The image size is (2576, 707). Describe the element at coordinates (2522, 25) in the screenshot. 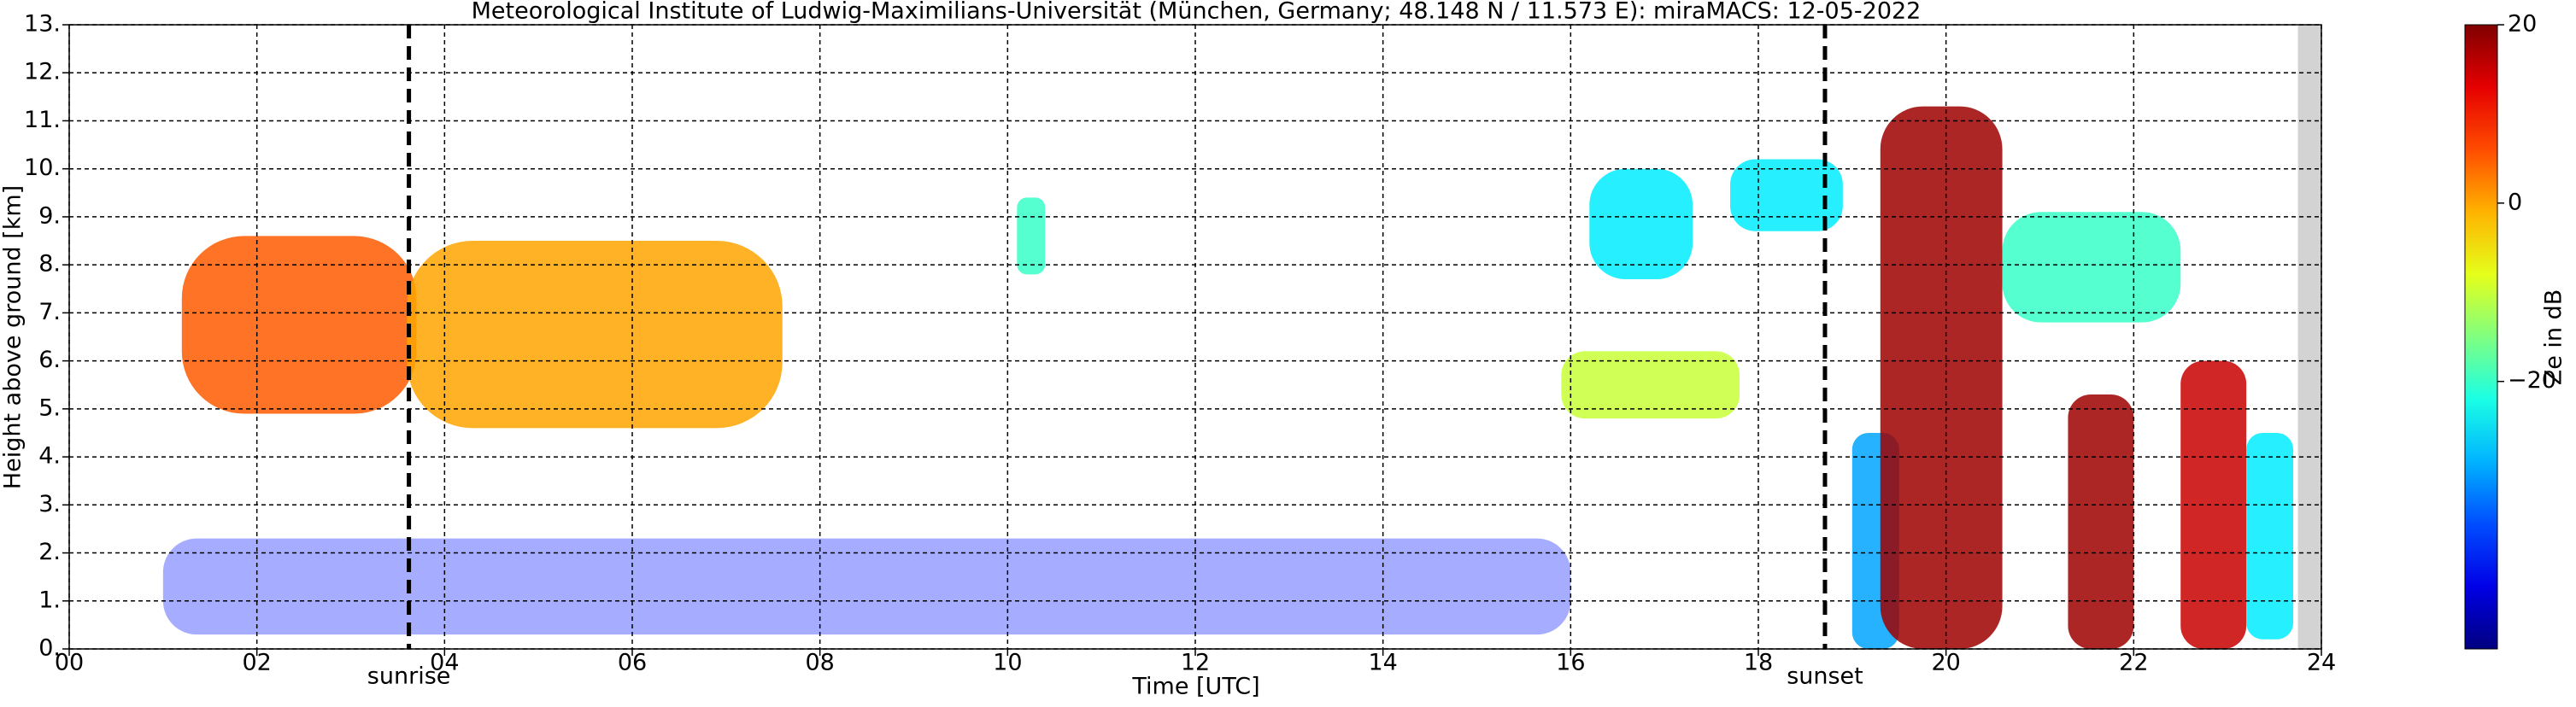

I see `colorbar-tick-label: 20` at that location.